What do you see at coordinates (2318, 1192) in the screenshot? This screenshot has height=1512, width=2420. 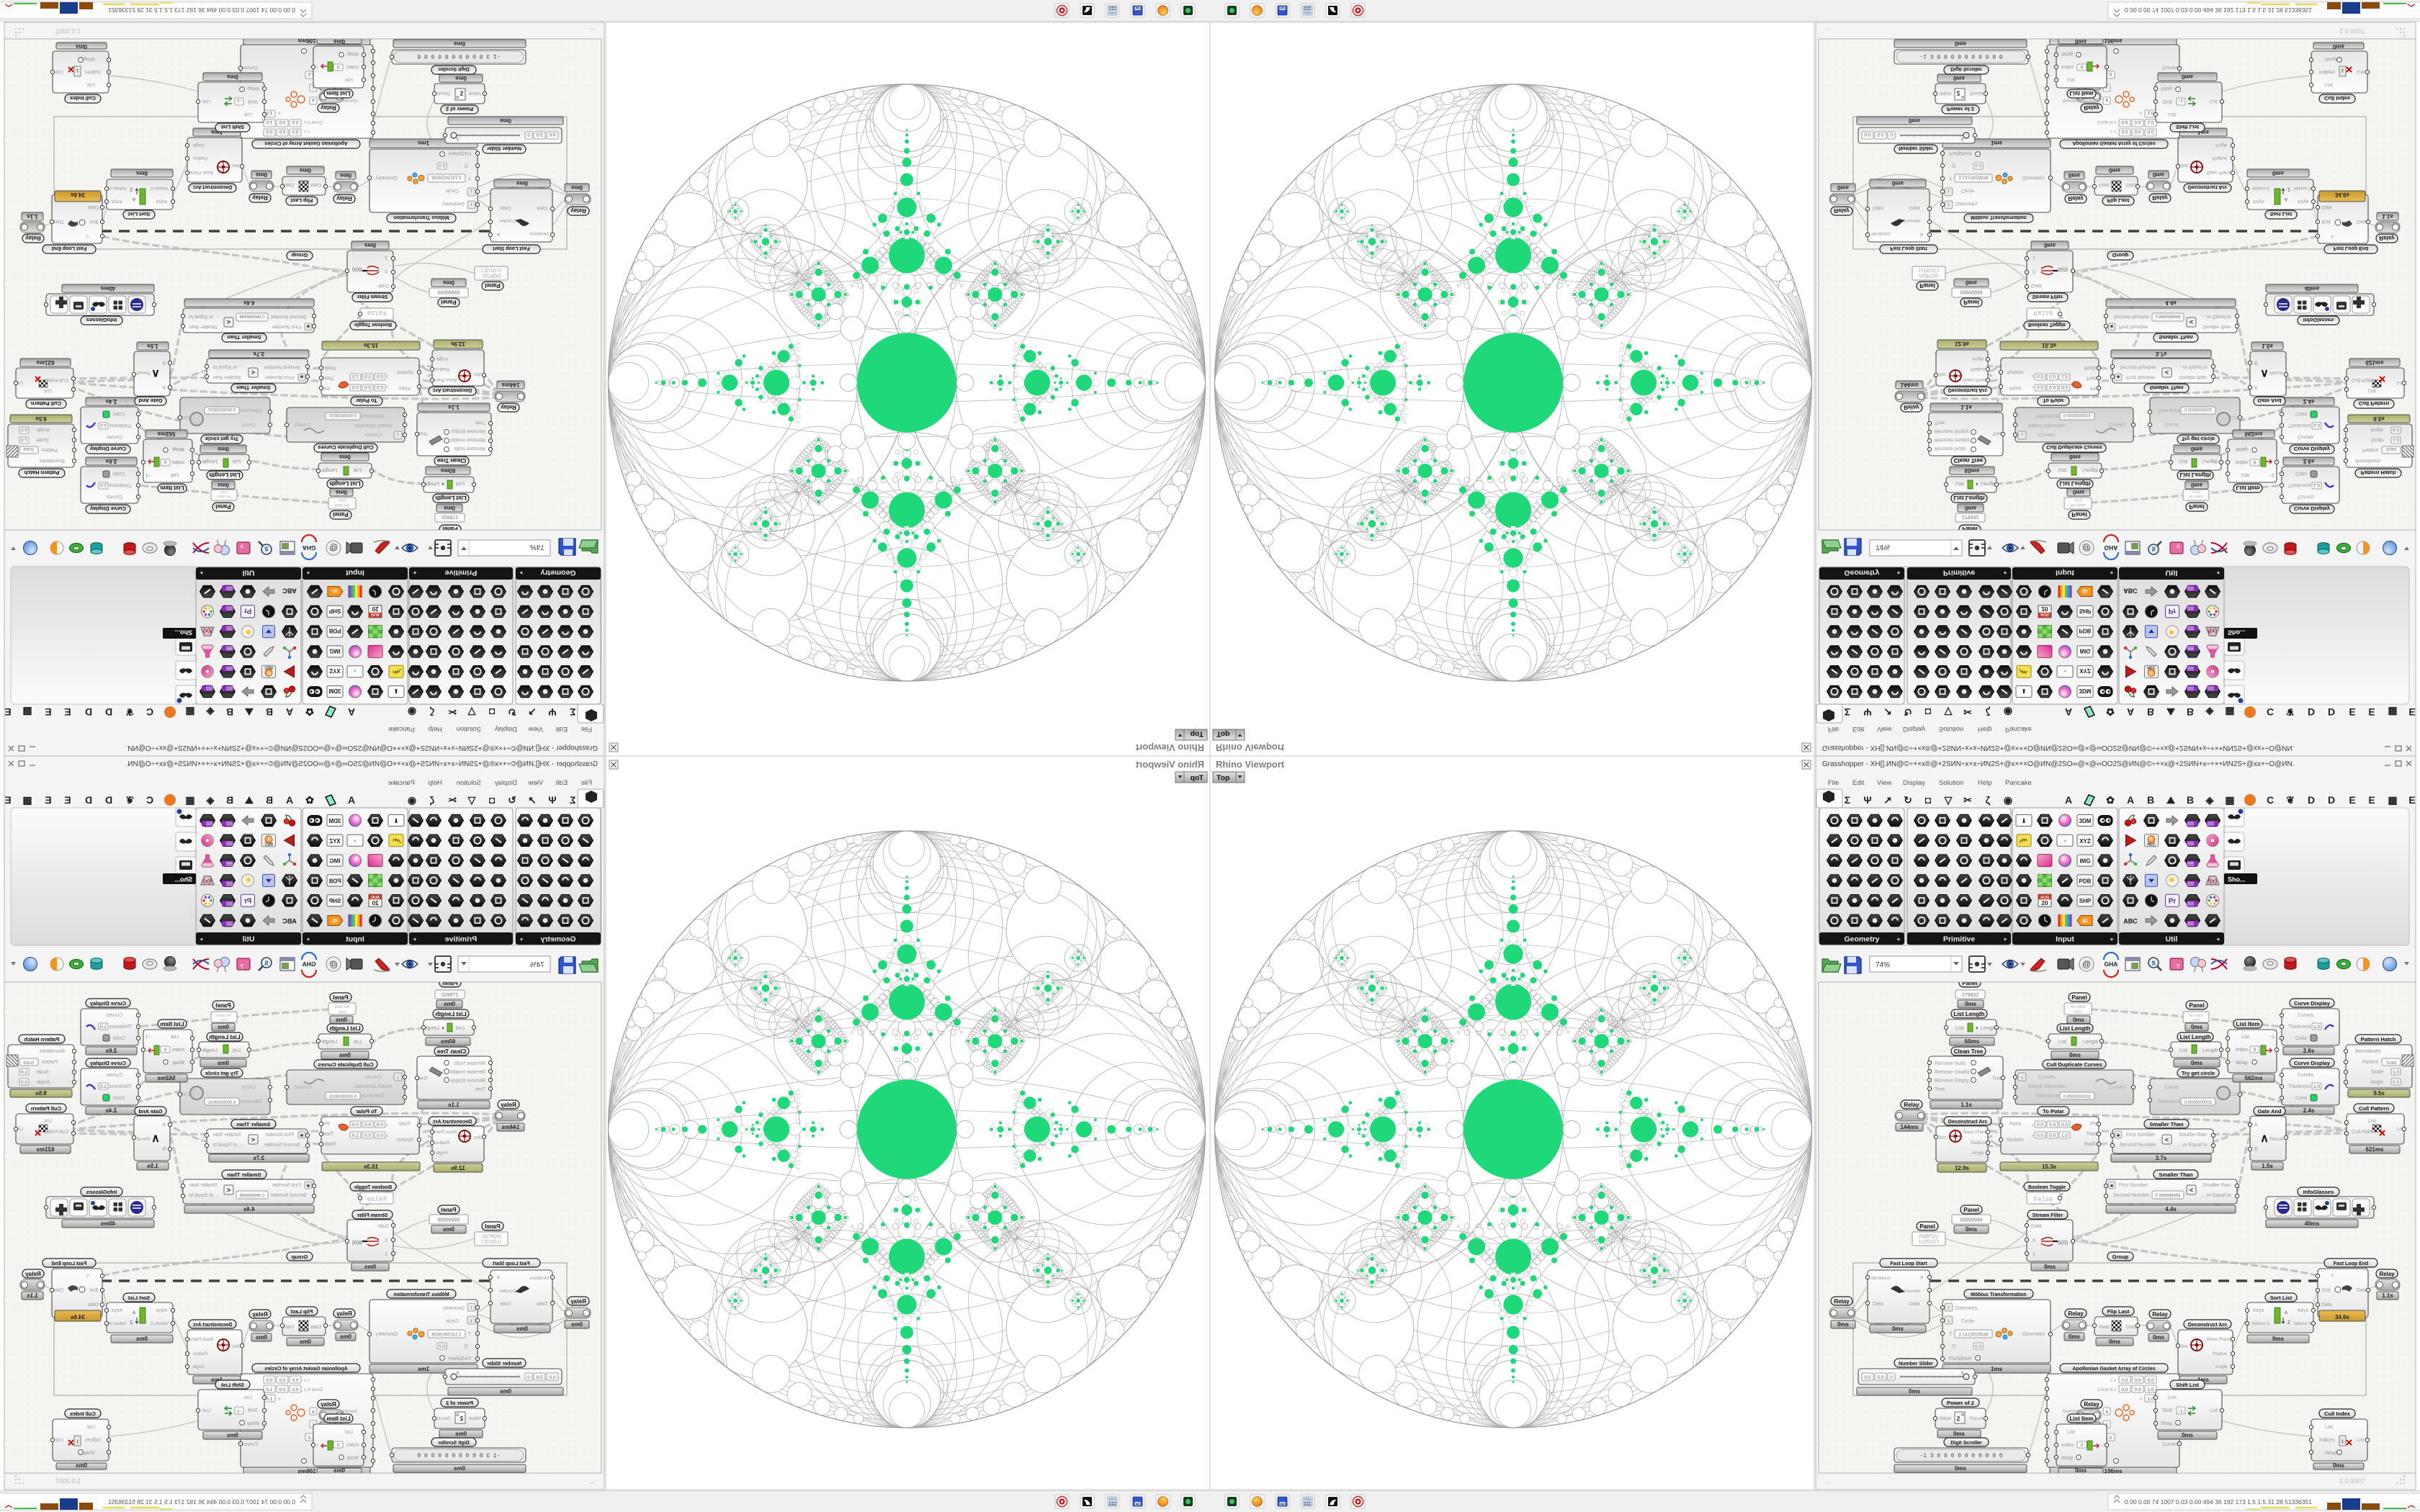 I see `svg-text: InfoGlasses` at bounding box center [2318, 1192].